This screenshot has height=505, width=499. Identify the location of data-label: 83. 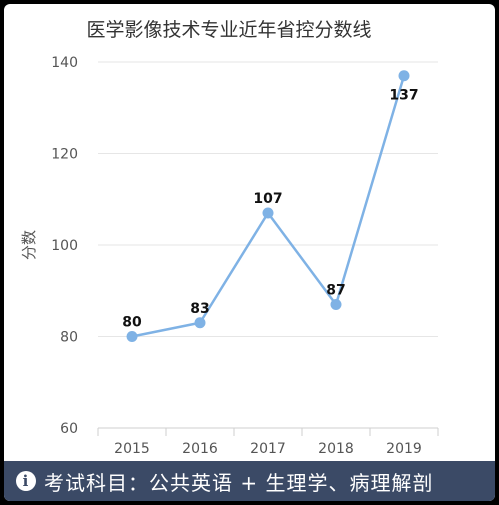
(199, 309).